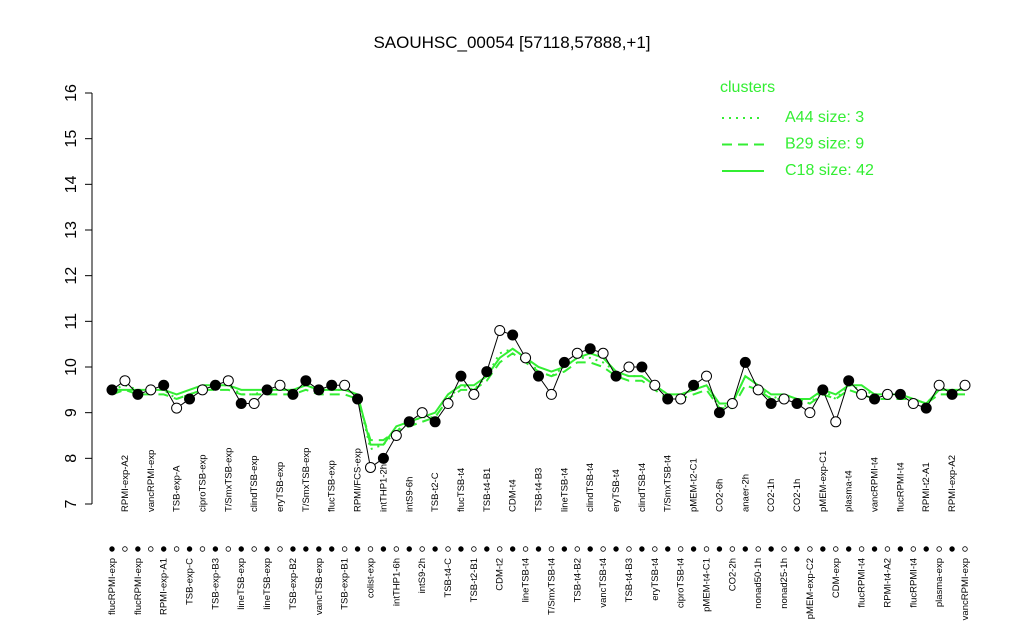 The width and height of the screenshot is (1024, 640). What do you see at coordinates (875, 484) in the screenshot?
I see `category-label: vancRPMI-t4` at bounding box center [875, 484].